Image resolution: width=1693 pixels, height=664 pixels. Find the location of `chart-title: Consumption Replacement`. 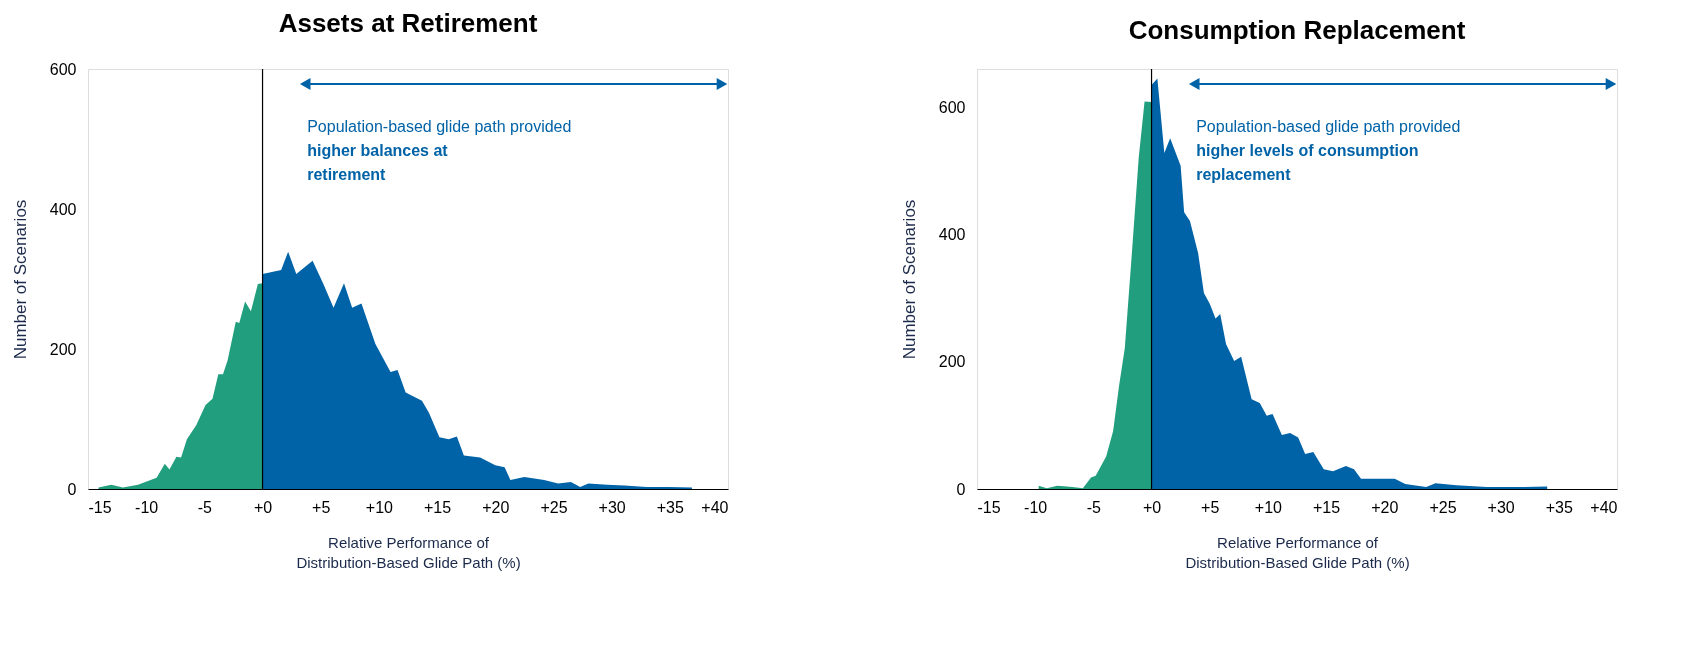

chart-title: Consumption Replacement is located at coordinates (1297, 30).